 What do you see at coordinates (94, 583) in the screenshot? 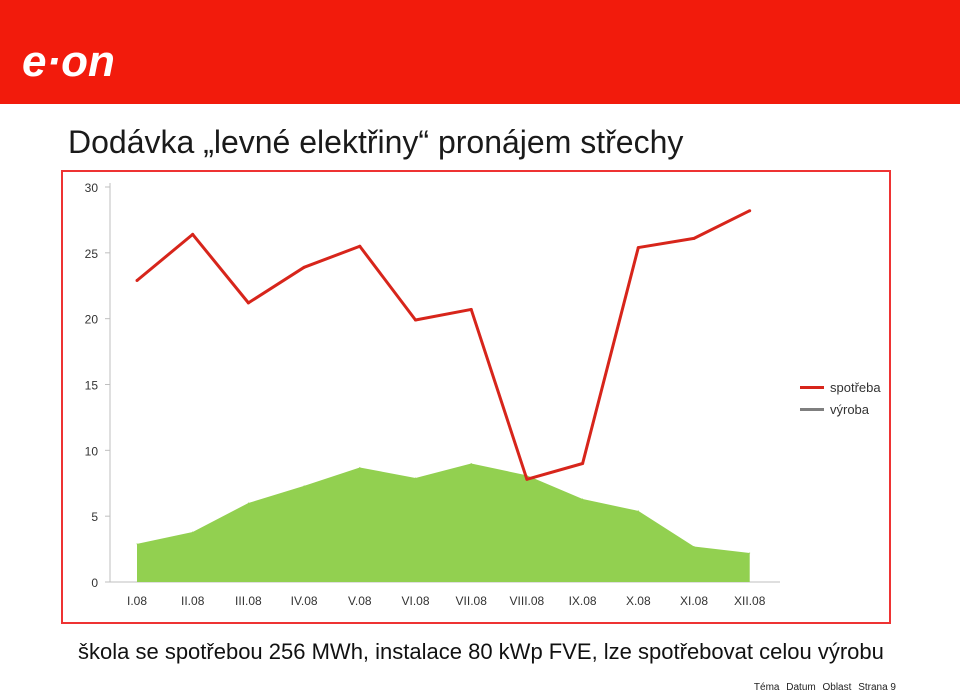
I see `y-tick-label: 0` at bounding box center [94, 583].